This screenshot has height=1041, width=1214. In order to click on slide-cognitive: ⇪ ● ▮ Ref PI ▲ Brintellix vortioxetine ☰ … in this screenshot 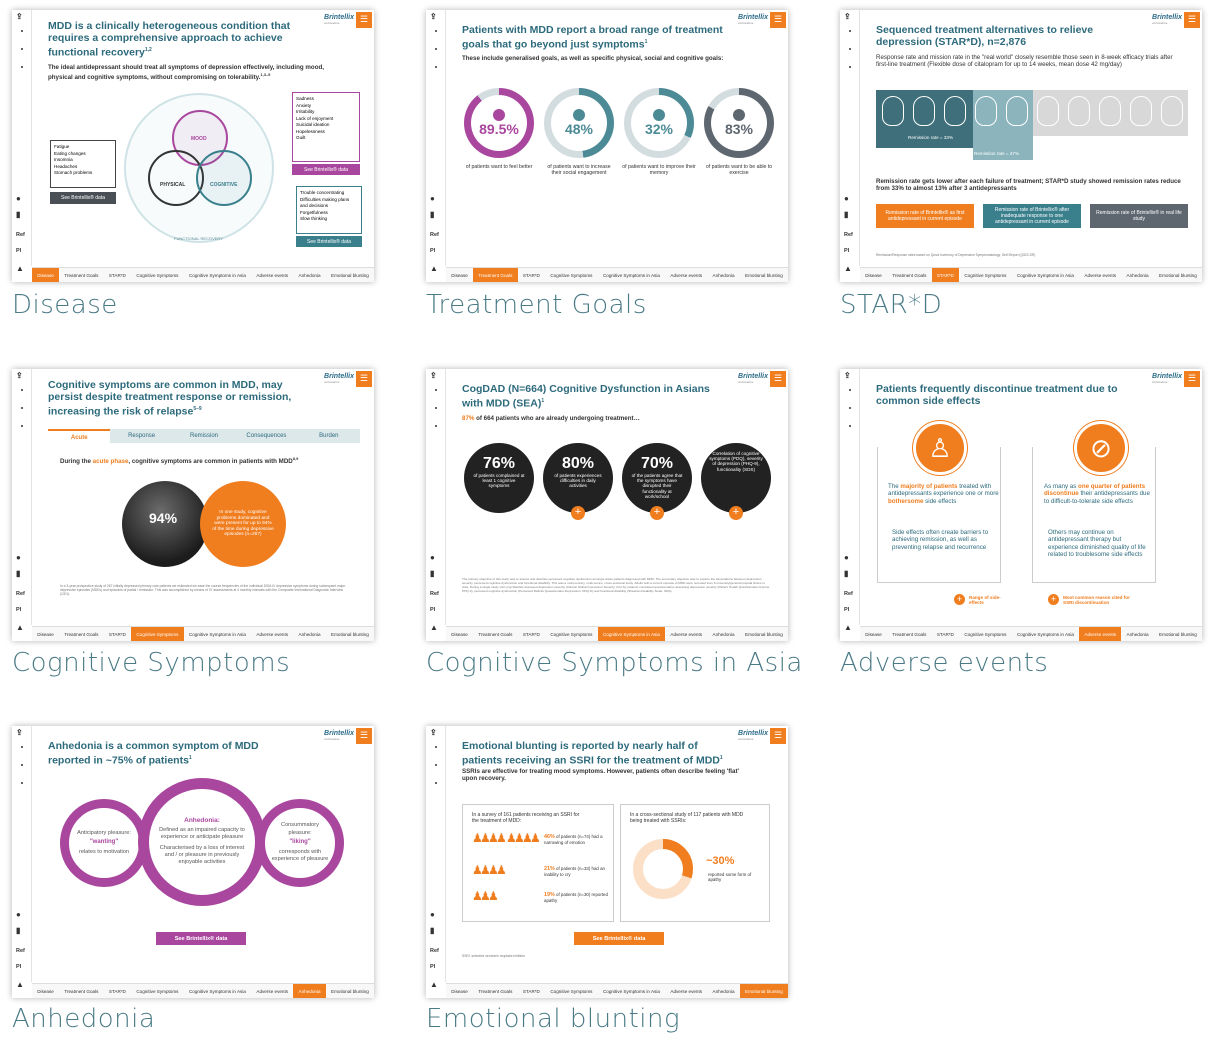, I will do `click(193, 505)`.